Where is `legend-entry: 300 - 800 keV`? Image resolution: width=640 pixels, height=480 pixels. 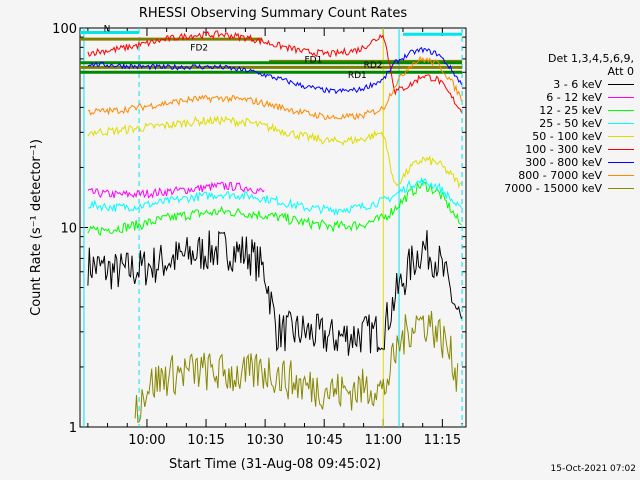 legend-entry: 300 - 800 keV is located at coordinates (556, 162).